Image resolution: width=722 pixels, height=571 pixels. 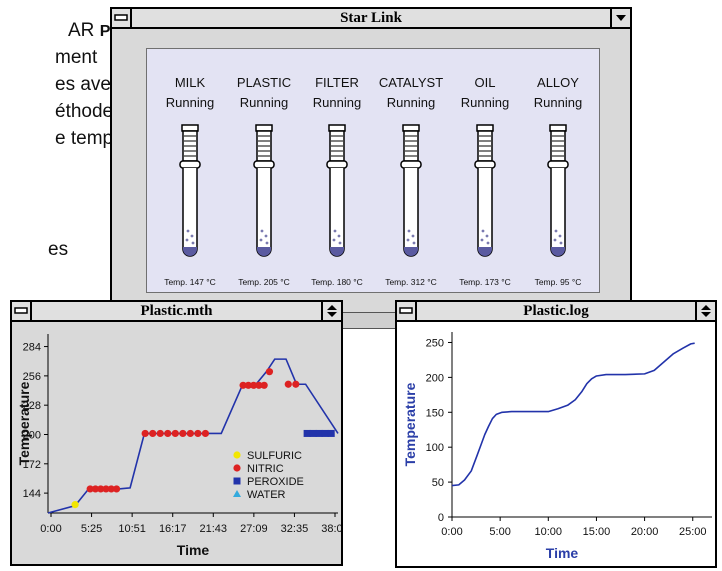 I want to click on method-titlebar: Plastic.mth, so click(x=176, y=312).